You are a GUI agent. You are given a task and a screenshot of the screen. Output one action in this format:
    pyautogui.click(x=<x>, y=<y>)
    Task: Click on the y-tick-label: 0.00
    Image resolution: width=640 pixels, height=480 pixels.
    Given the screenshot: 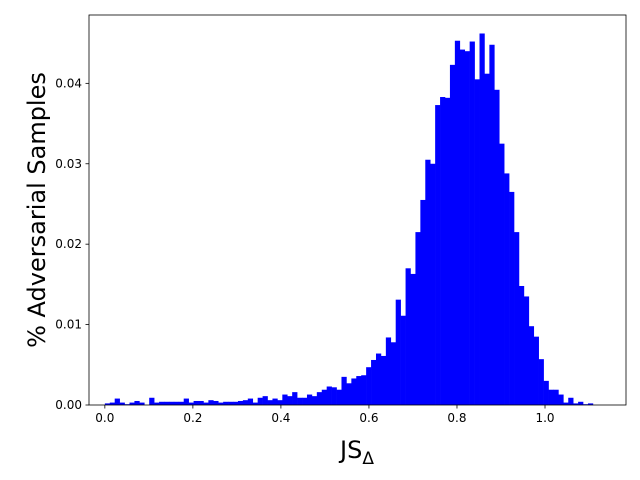 What is the action you would take?
    pyautogui.click(x=68, y=405)
    